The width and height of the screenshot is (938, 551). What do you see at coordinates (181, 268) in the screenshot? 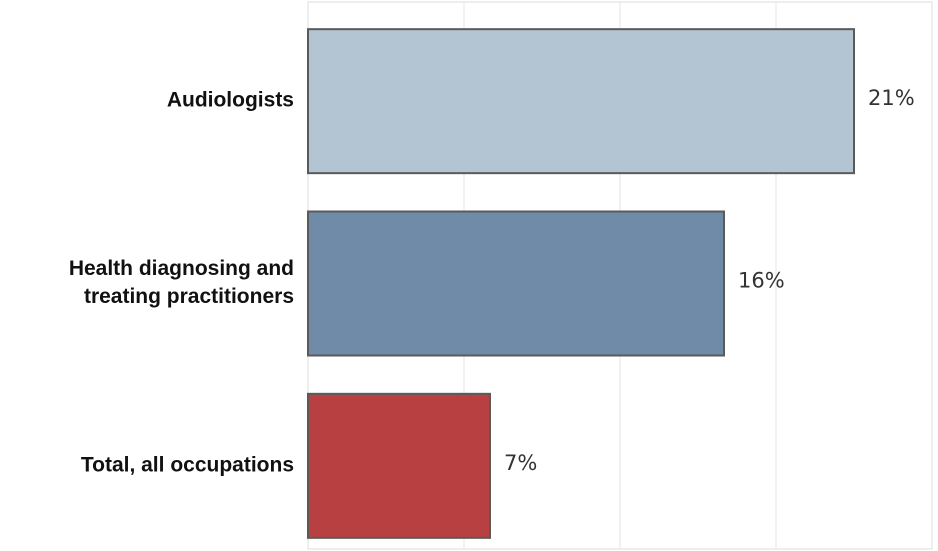
I see `category-label-line: Health diagnosing and` at bounding box center [181, 268].